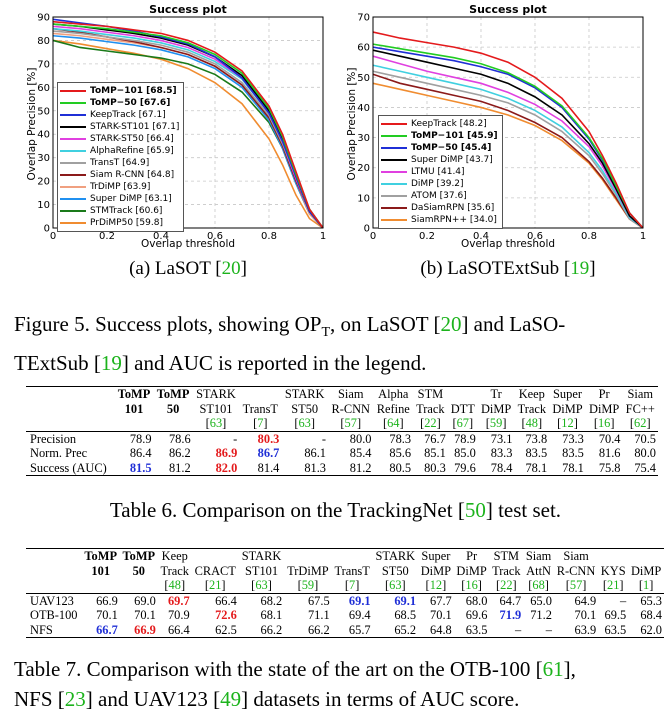  I want to click on header-ref: [48], so click(532, 423).